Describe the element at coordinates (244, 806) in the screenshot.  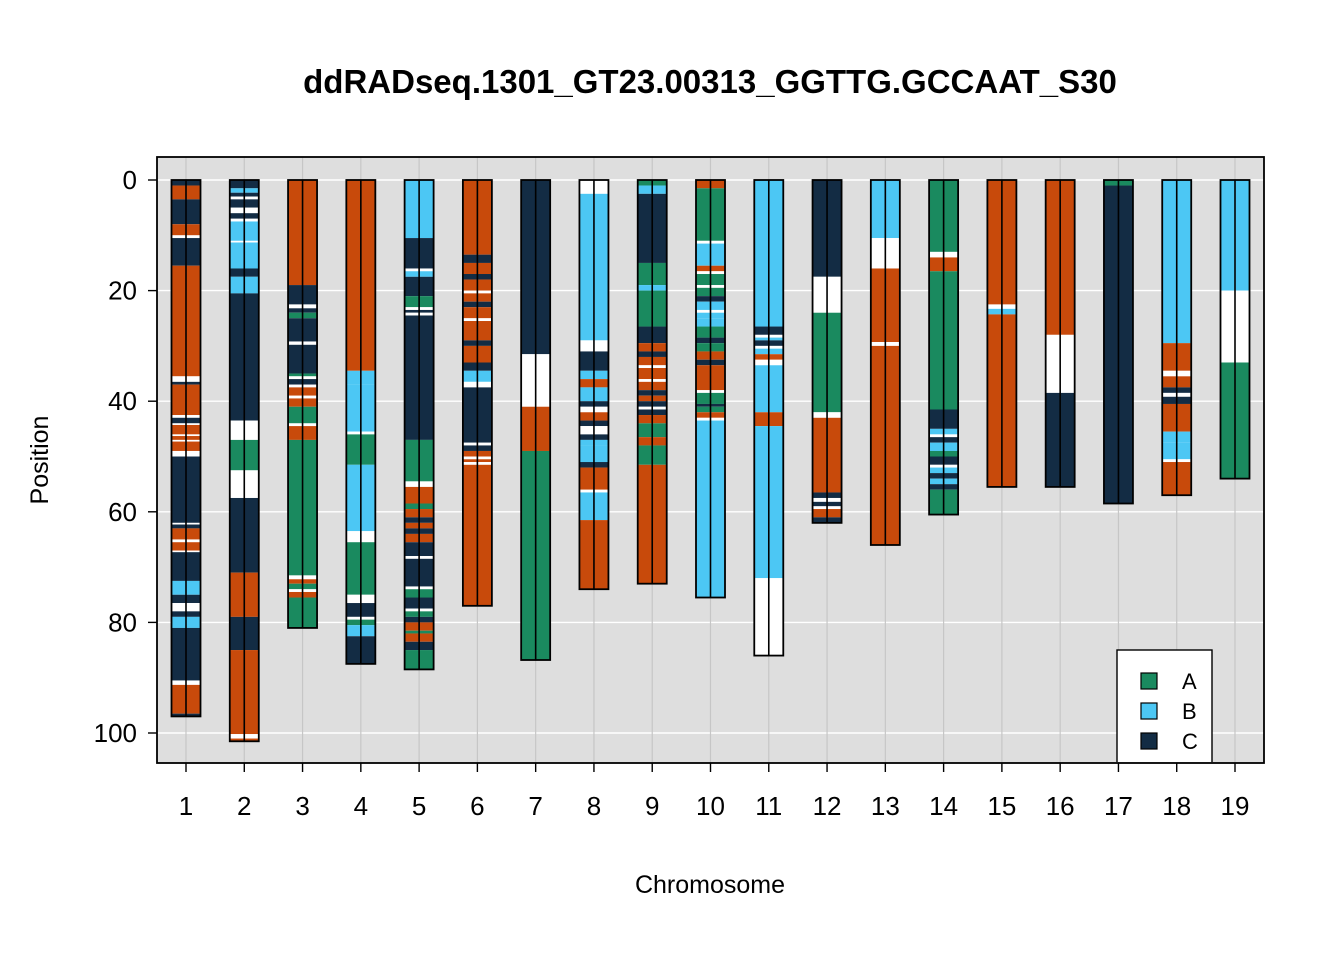
I see `x-tick-label: 2` at that location.